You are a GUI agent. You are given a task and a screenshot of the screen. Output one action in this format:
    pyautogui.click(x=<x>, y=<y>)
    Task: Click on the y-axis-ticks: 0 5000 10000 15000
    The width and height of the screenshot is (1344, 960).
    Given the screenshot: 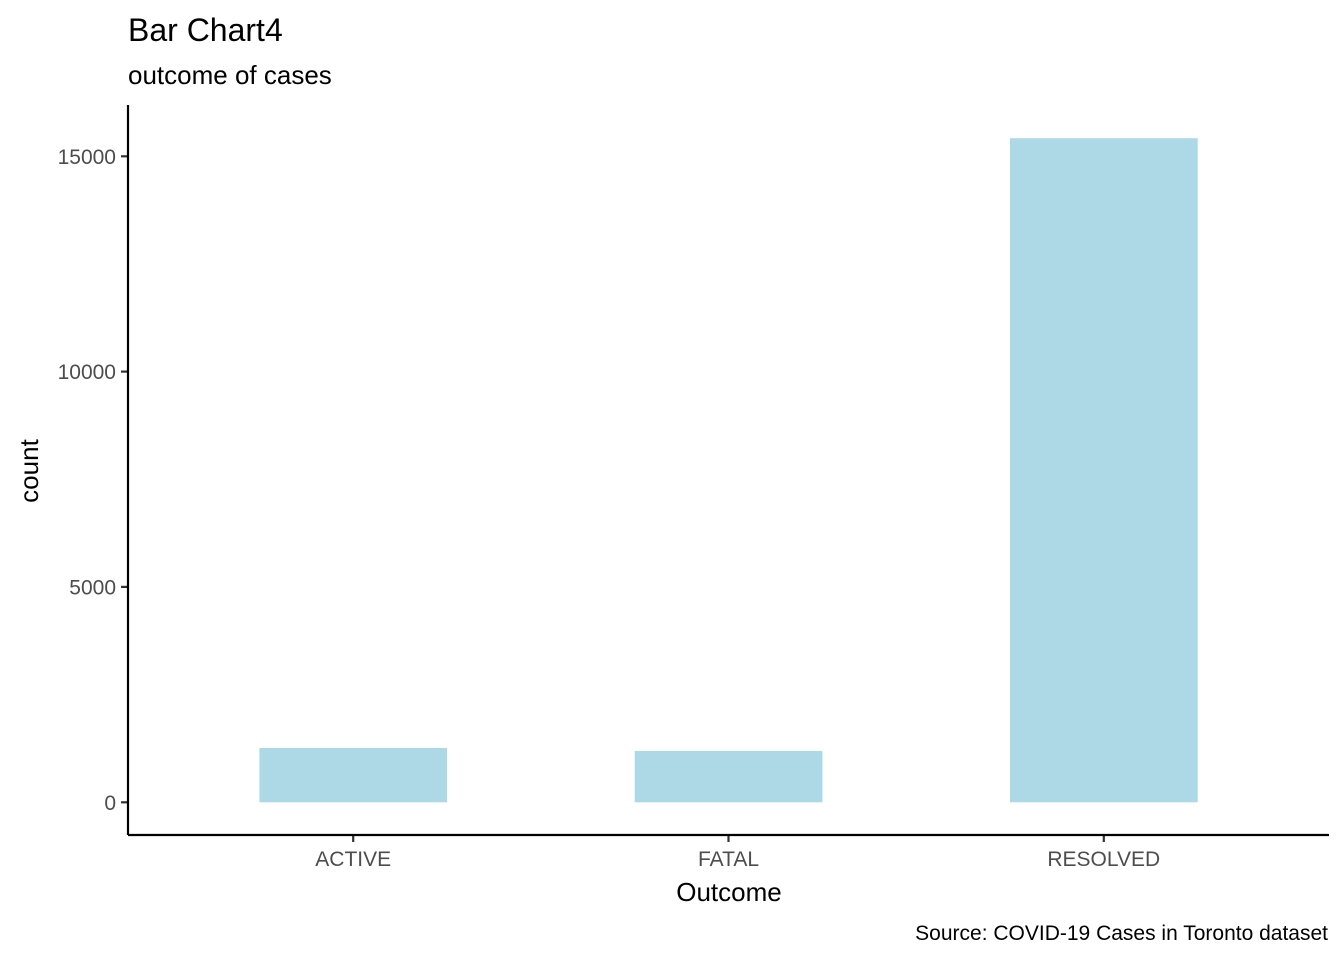 What is the action you would take?
    pyautogui.click(x=93, y=480)
    